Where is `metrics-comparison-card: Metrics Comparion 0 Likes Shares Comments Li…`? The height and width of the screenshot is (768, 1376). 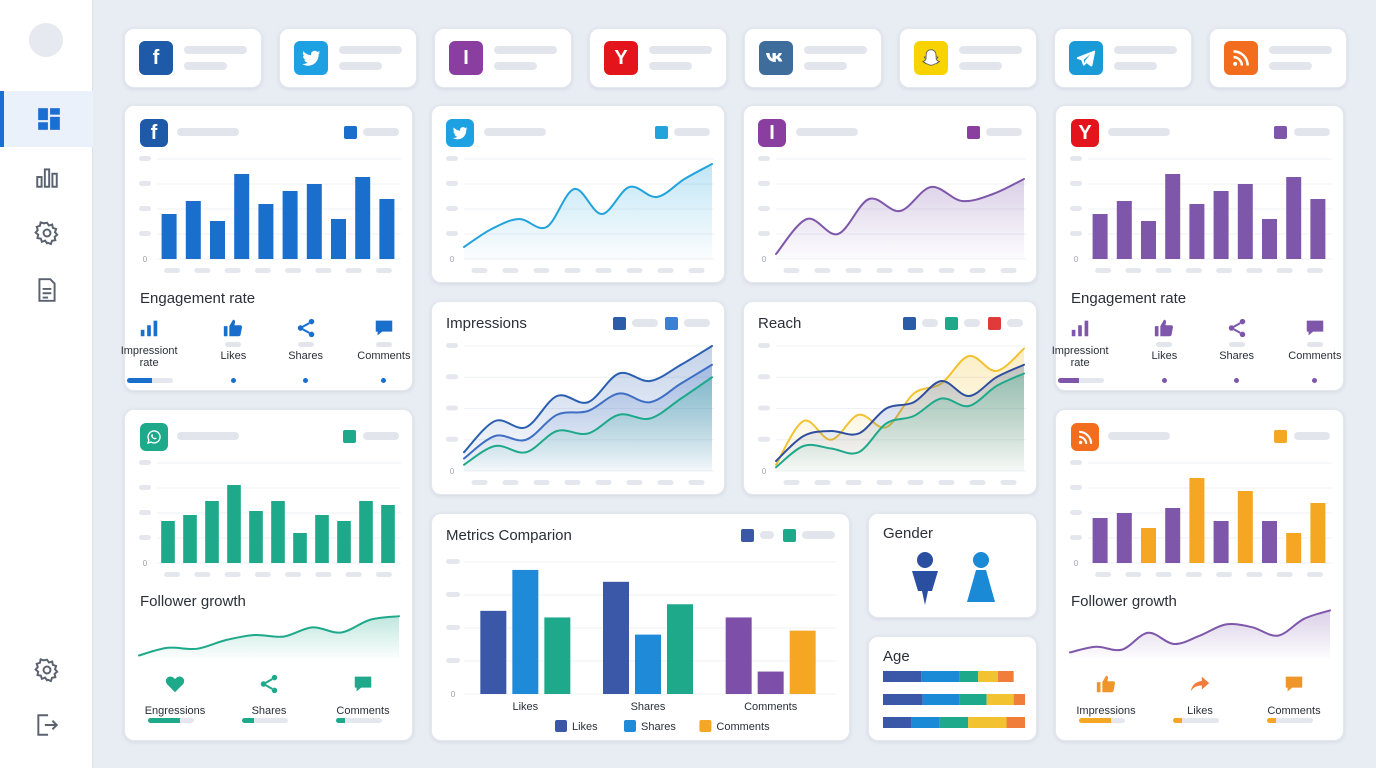
metrics-comparison-card: Metrics Comparion 0 Likes Shares Comments Li… is located at coordinates (640, 627).